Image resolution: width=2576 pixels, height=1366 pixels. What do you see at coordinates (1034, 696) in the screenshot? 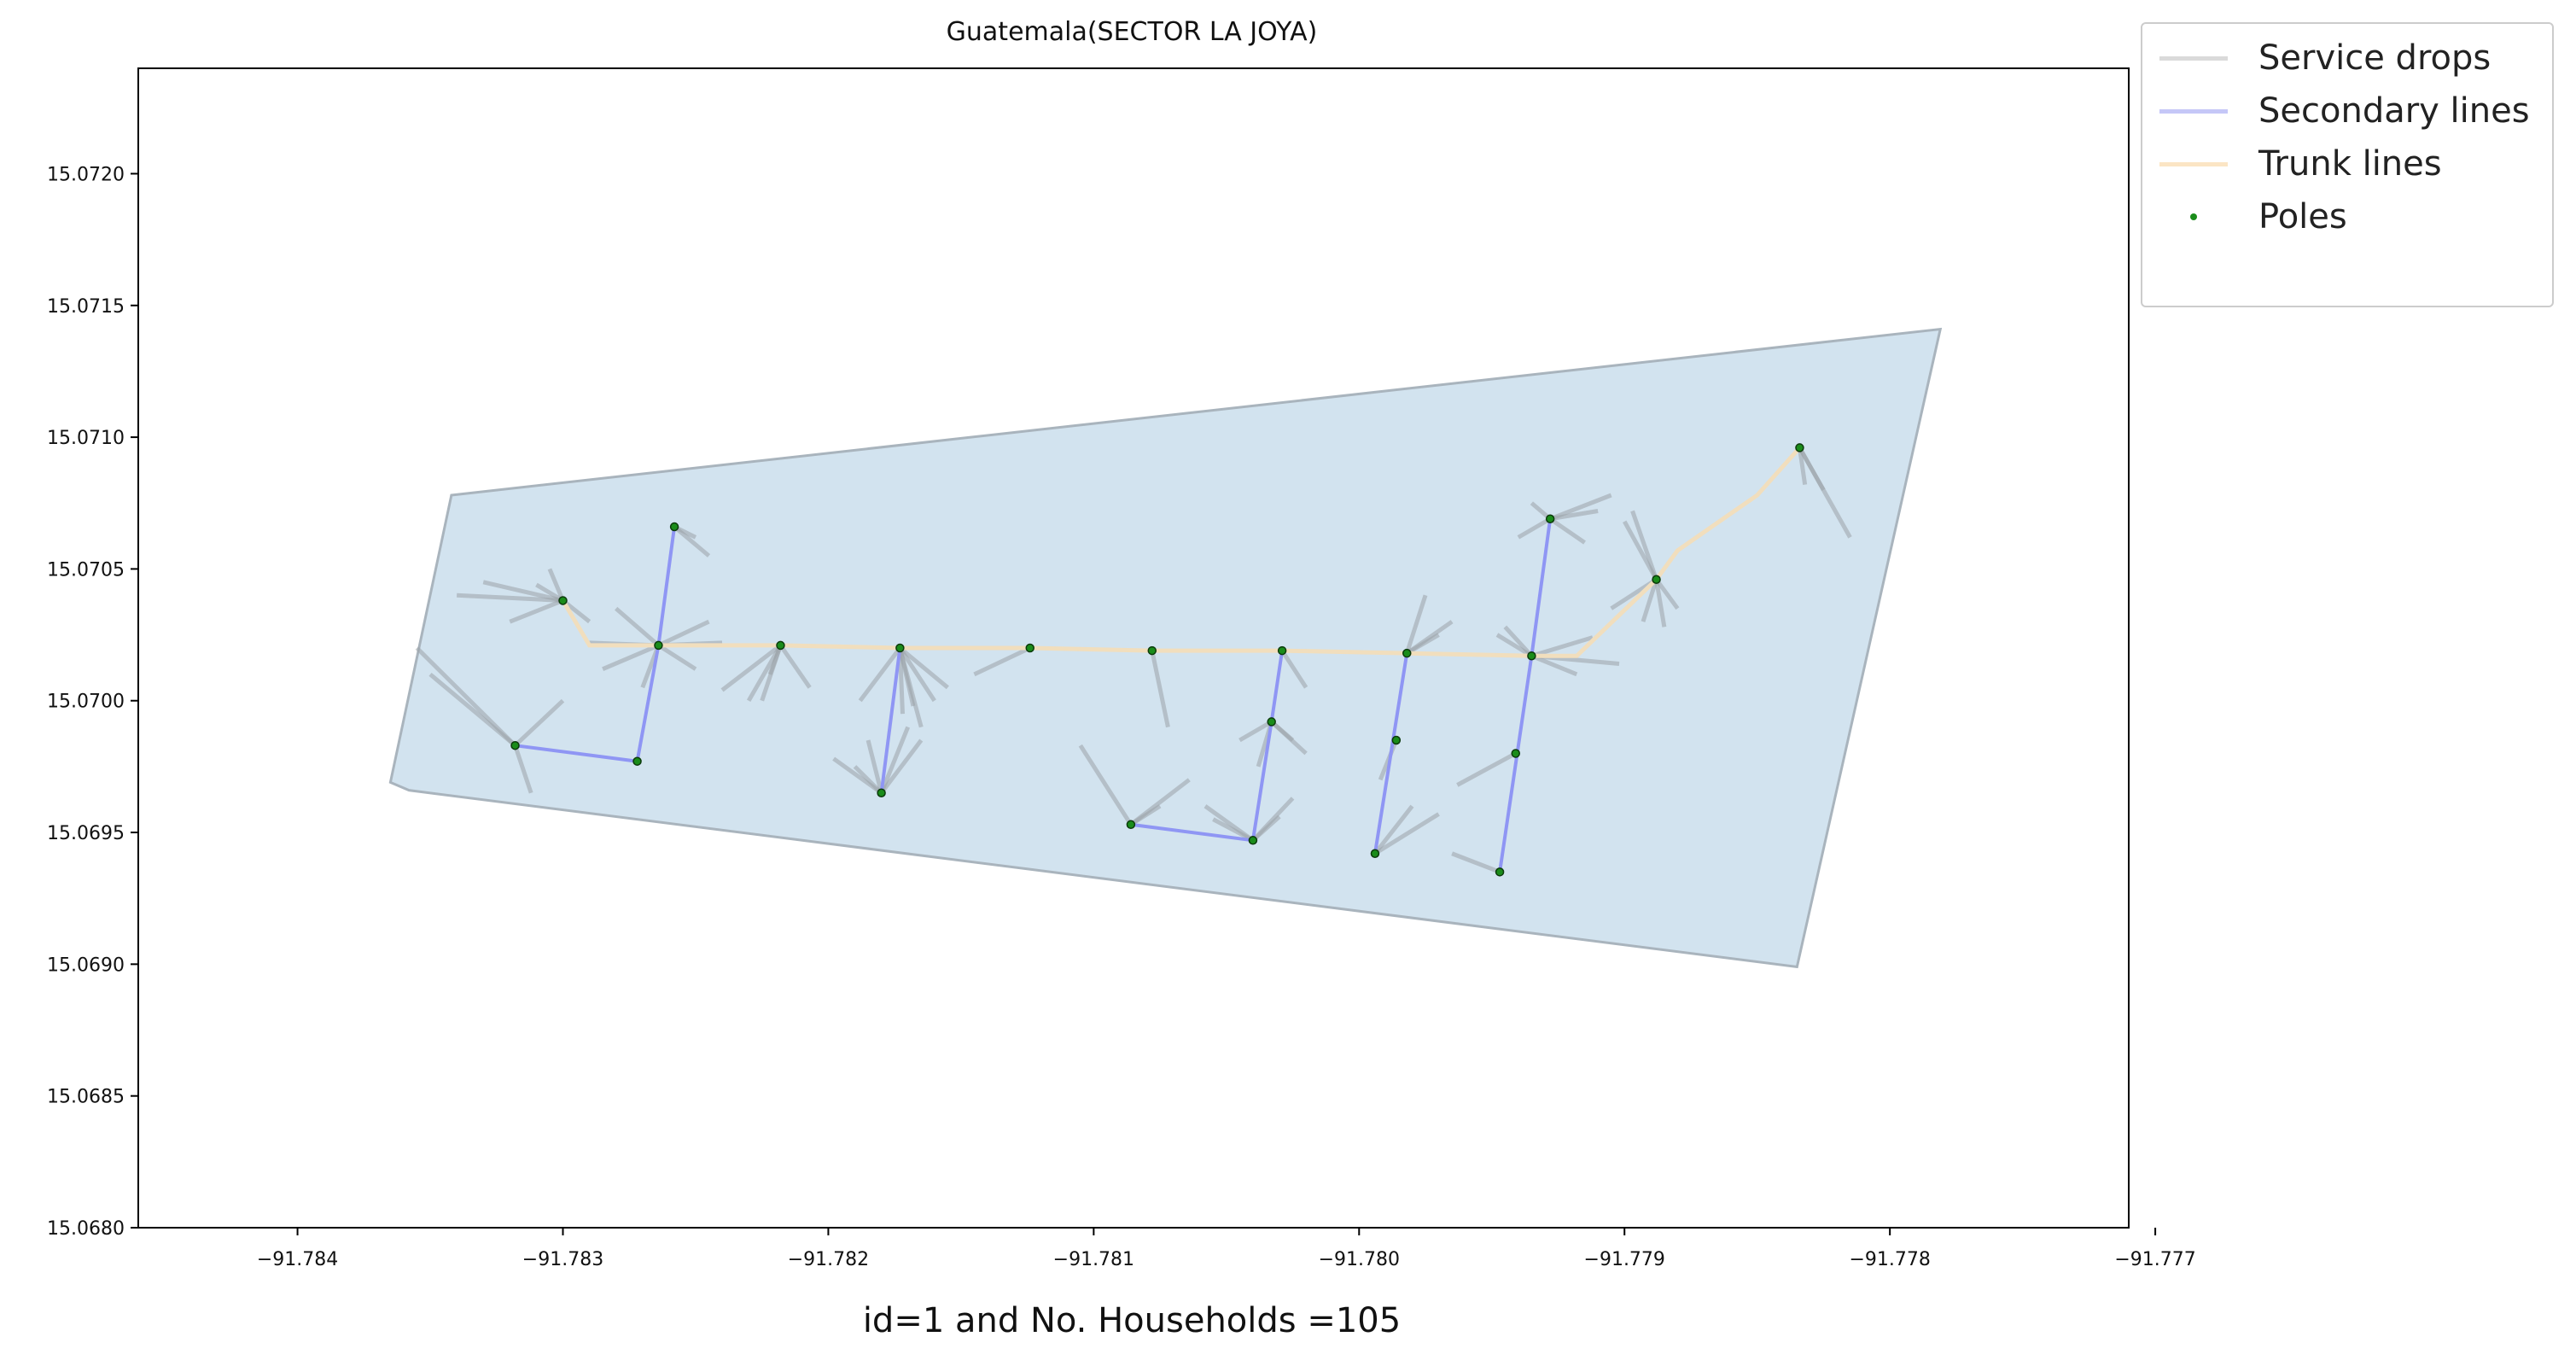
I see `secondary-lines-layer` at bounding box center [1034, 696].